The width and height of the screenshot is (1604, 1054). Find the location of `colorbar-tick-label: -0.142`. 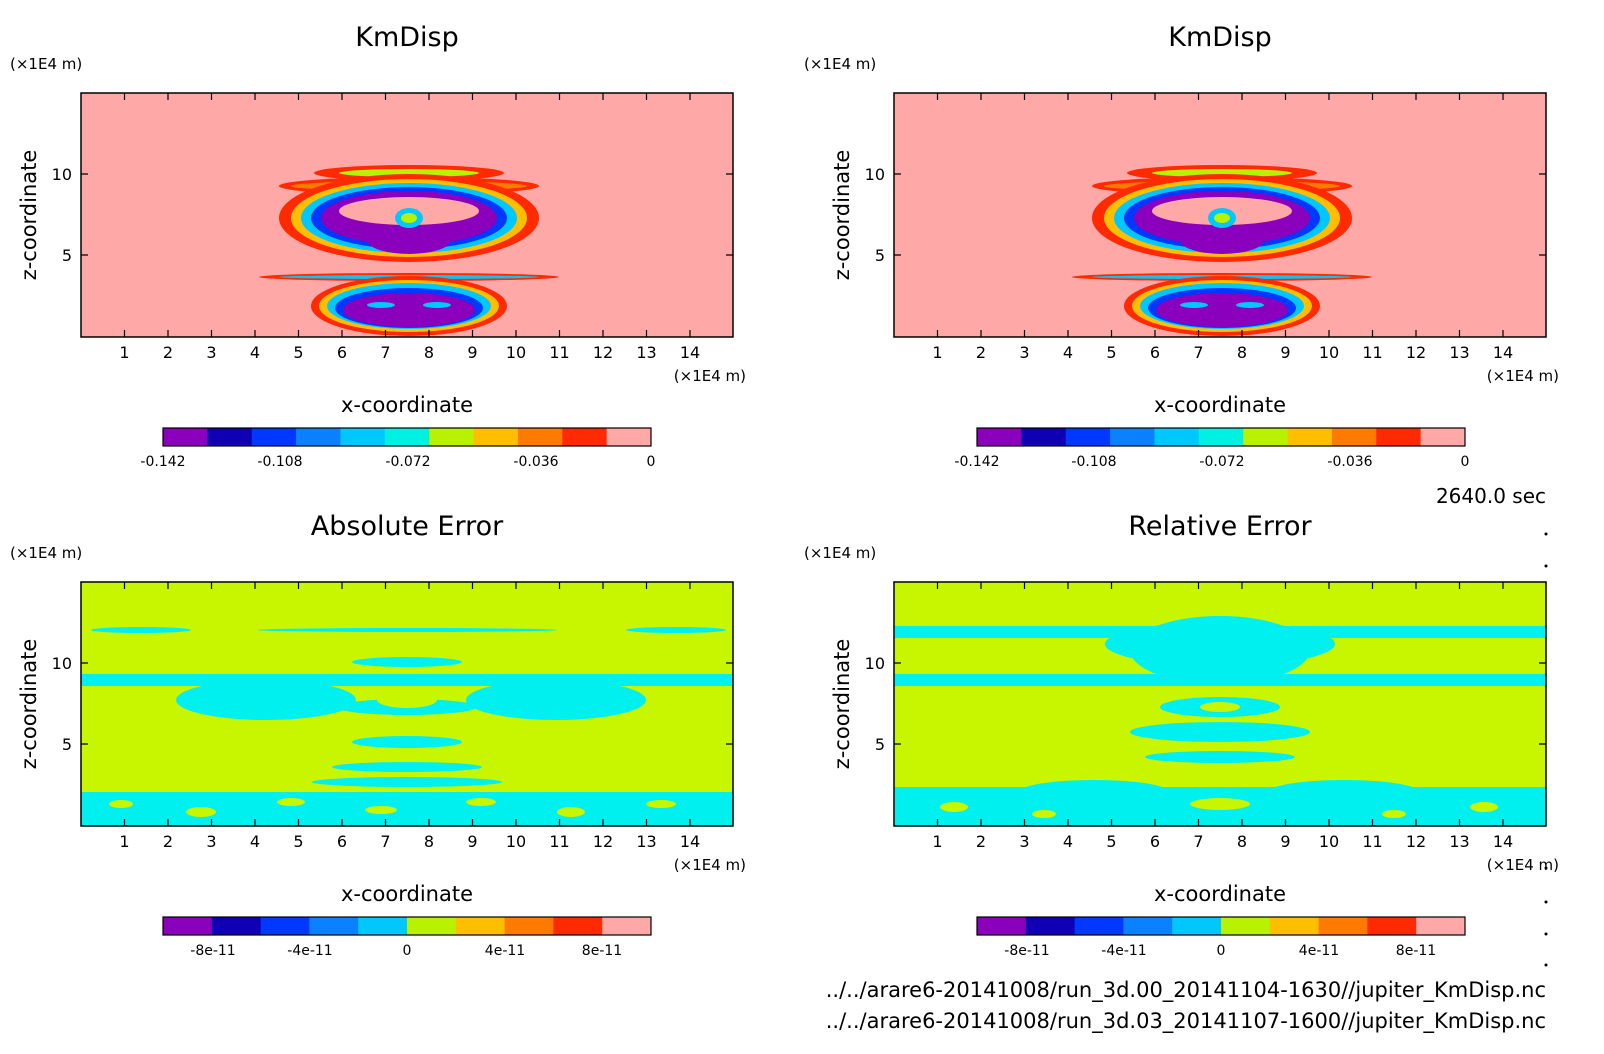

colorbar-tick-label: -0.142 is located at coordinates (976, 462).